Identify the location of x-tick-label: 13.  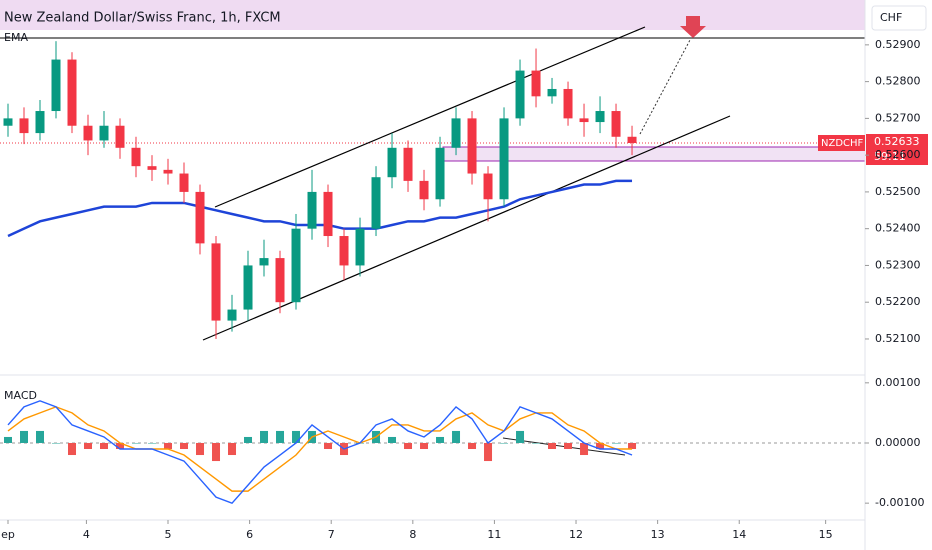
(658, 534).